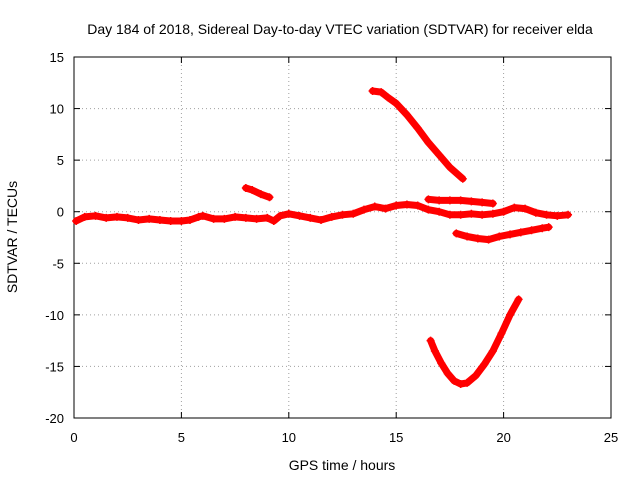 This screenshot has width=640, height=480. What do you see at coordinates (54, 418) in the screenshot?
I see `y-tick-label: -20` at bounding box center [54, 418].